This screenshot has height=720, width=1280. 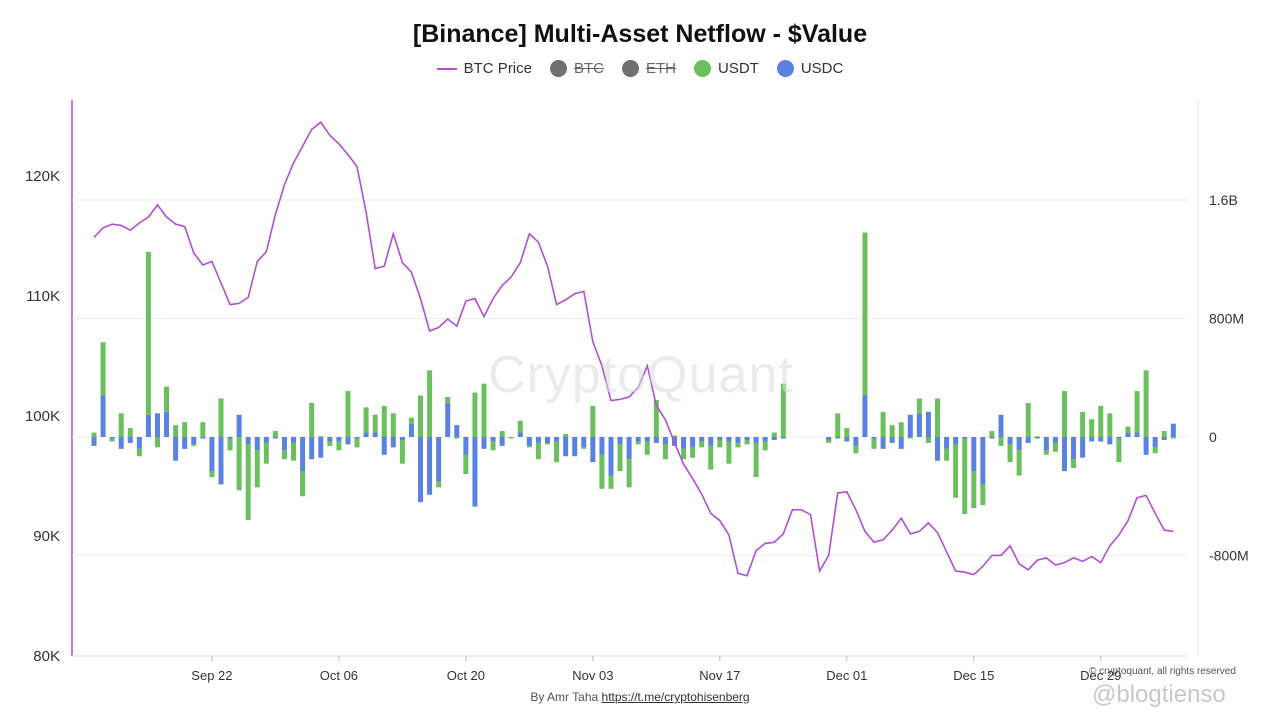 I want to click on x-tick-label: Oct 06, so click(x=339, y=675).